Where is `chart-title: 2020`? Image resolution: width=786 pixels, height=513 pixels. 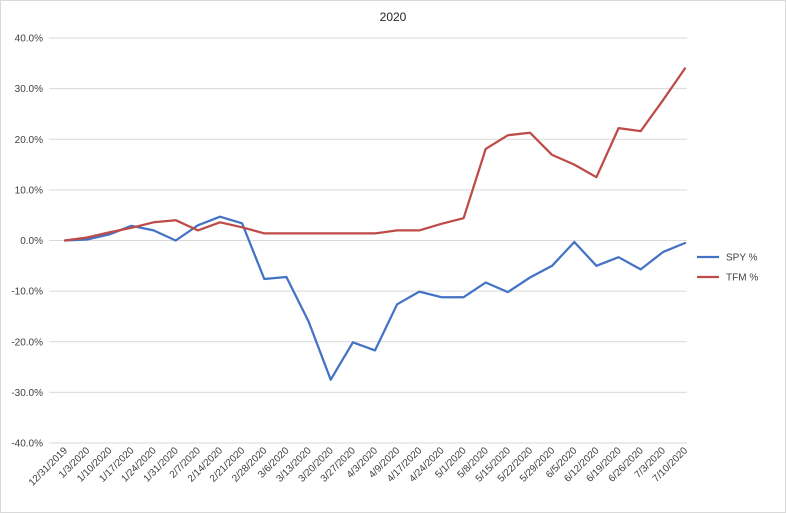
chart-title: 2020 is located at coordinates (393, 17).